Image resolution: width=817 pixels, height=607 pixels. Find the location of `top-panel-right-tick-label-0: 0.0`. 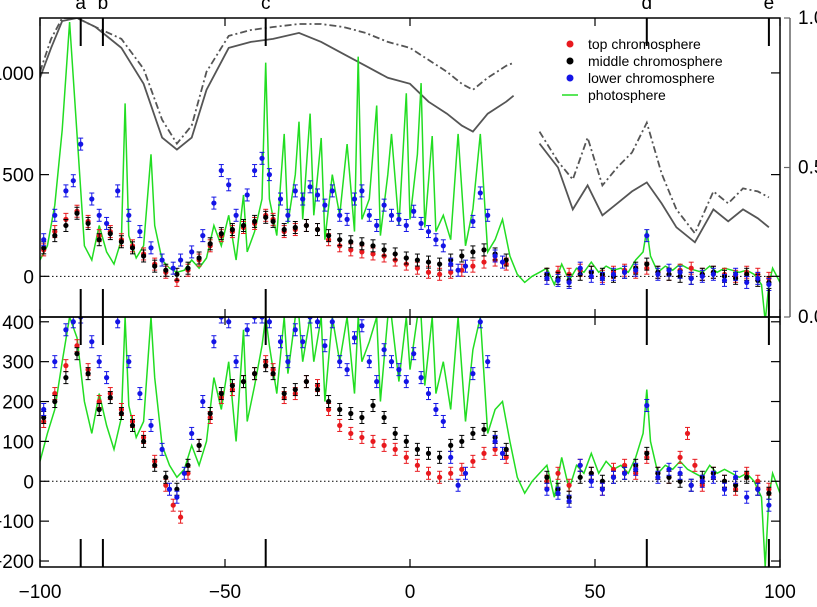

top-panel-right-tick-label-0: 0.0 is located at coordinates (807, 317).